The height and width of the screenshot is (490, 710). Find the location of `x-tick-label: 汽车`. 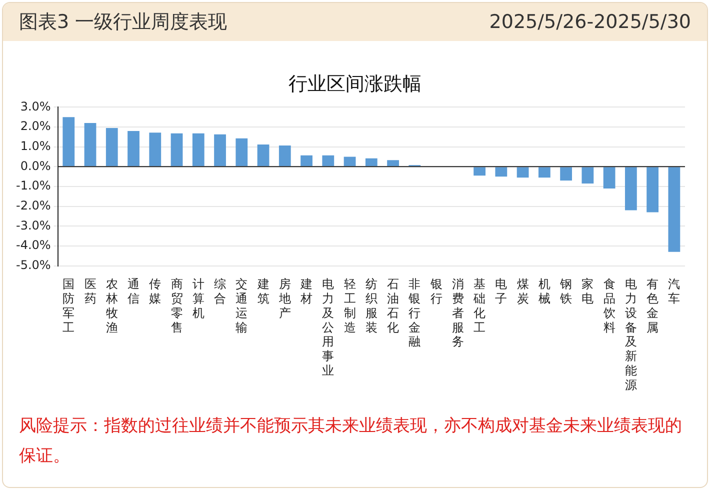

x-tick-label: 汽车 is located at coordinates (674, 291).